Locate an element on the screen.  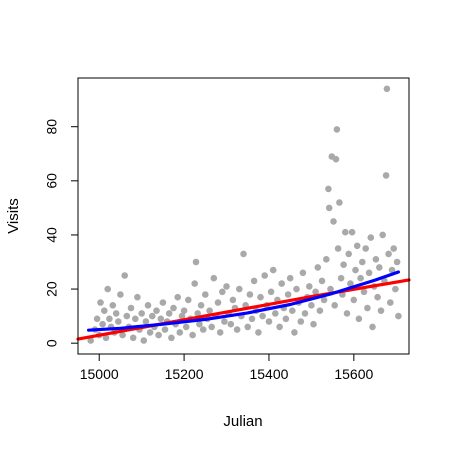
fit-lines is located at coordinates (243, 305).